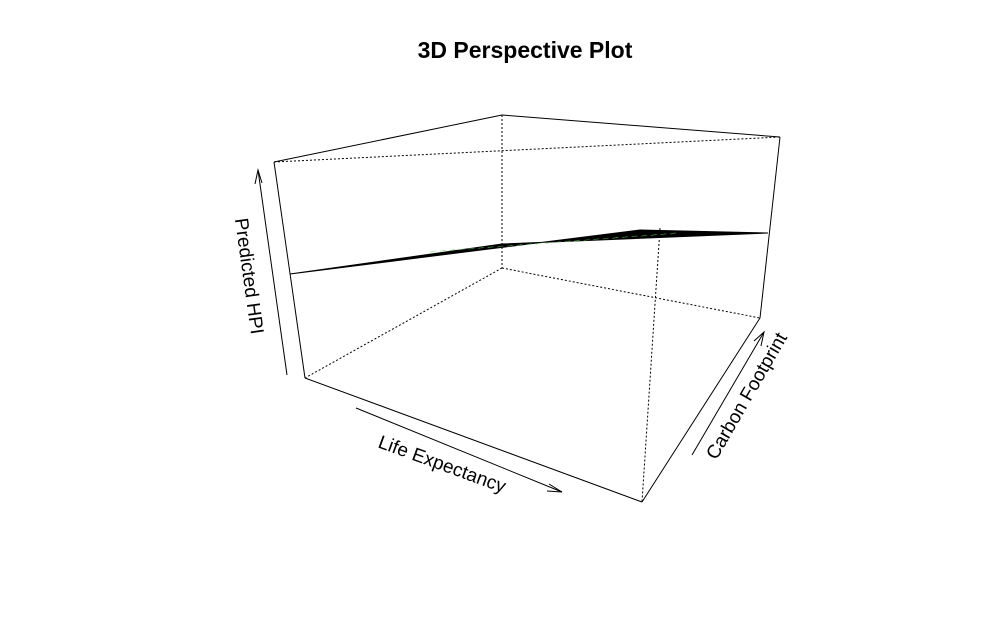 This screenshot has height=643, width=1006. Describe the element at coordinates (525, 50) in the screenshot. I see `chart-title: 3D Perspective Plot` at that location.